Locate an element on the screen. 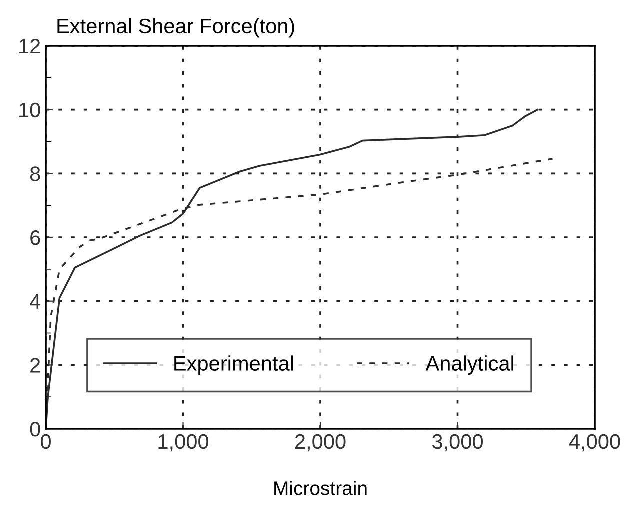 The height and width of the screenshot is (508, 625). y-tick-label: 4 is located at coordinates (35, 301).